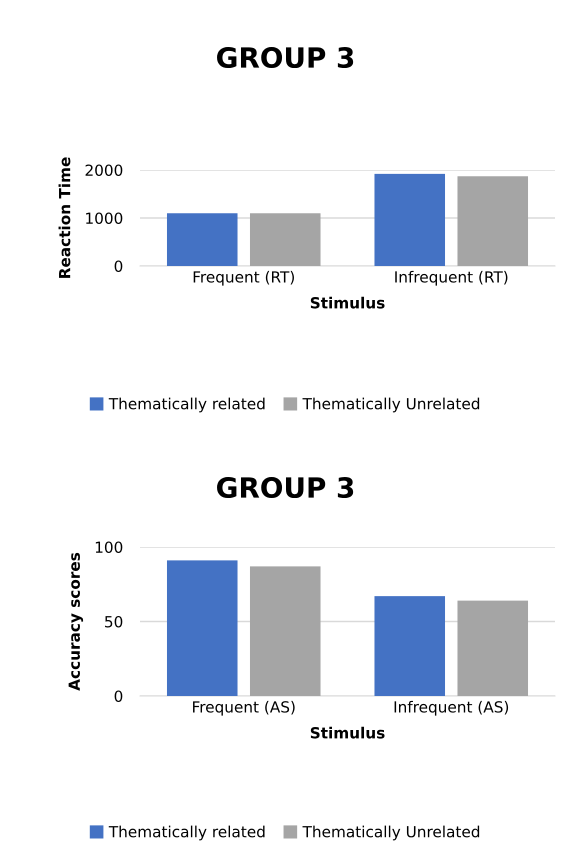  What do you see at coordinates (451, 708) in the screenshot?
I see `x-tick-label: Infrequent (AS)` at bounding box center [451, 708].